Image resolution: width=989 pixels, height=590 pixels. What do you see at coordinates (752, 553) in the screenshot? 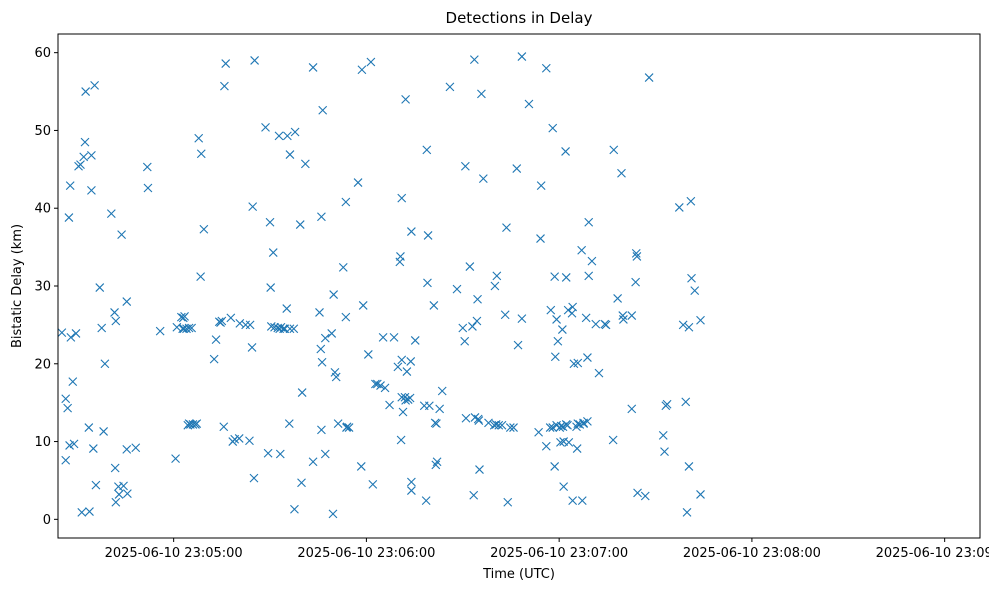
I see `x-tick-label: 2025-06-10 23:08:00` at bounding box center [752, 553].